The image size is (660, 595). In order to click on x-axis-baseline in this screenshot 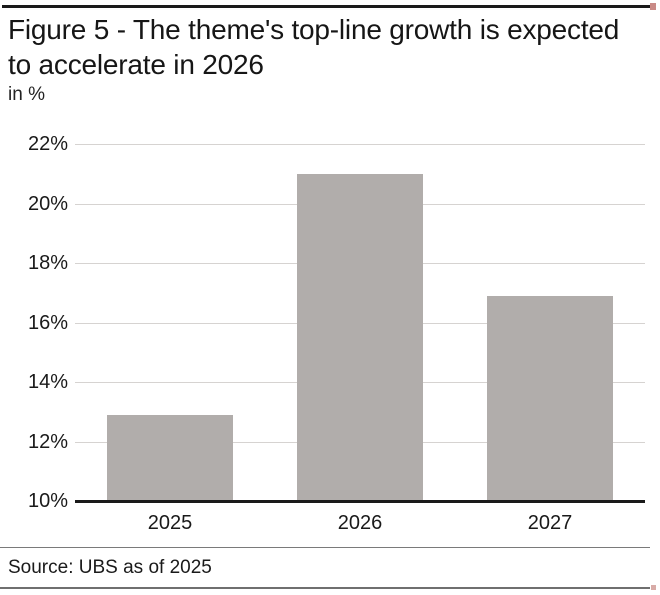, I will do `click(360, 501)`.